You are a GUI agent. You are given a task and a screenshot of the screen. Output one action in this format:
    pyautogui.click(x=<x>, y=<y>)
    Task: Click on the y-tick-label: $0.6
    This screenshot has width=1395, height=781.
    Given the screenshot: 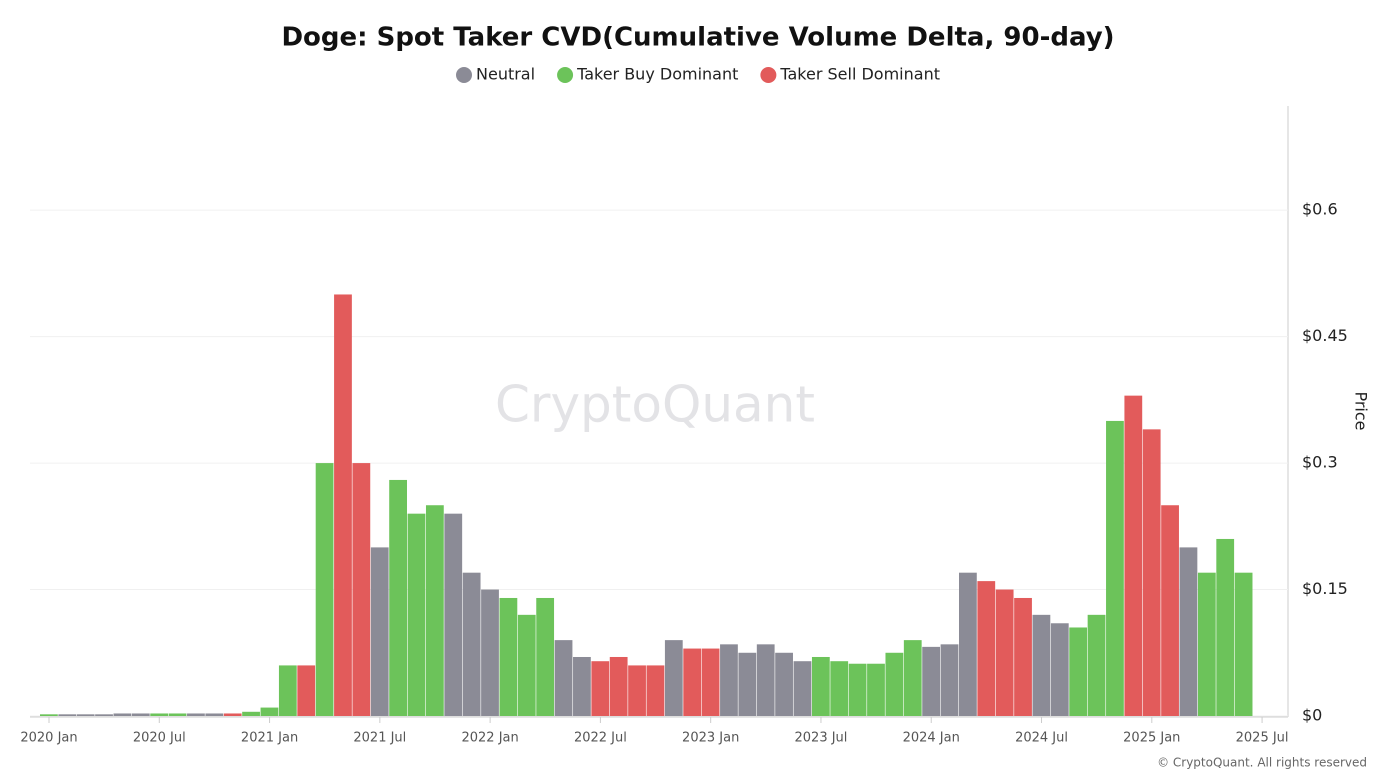 What is the action you would take?
    pyautogui.click(x=1320, y=209)
    